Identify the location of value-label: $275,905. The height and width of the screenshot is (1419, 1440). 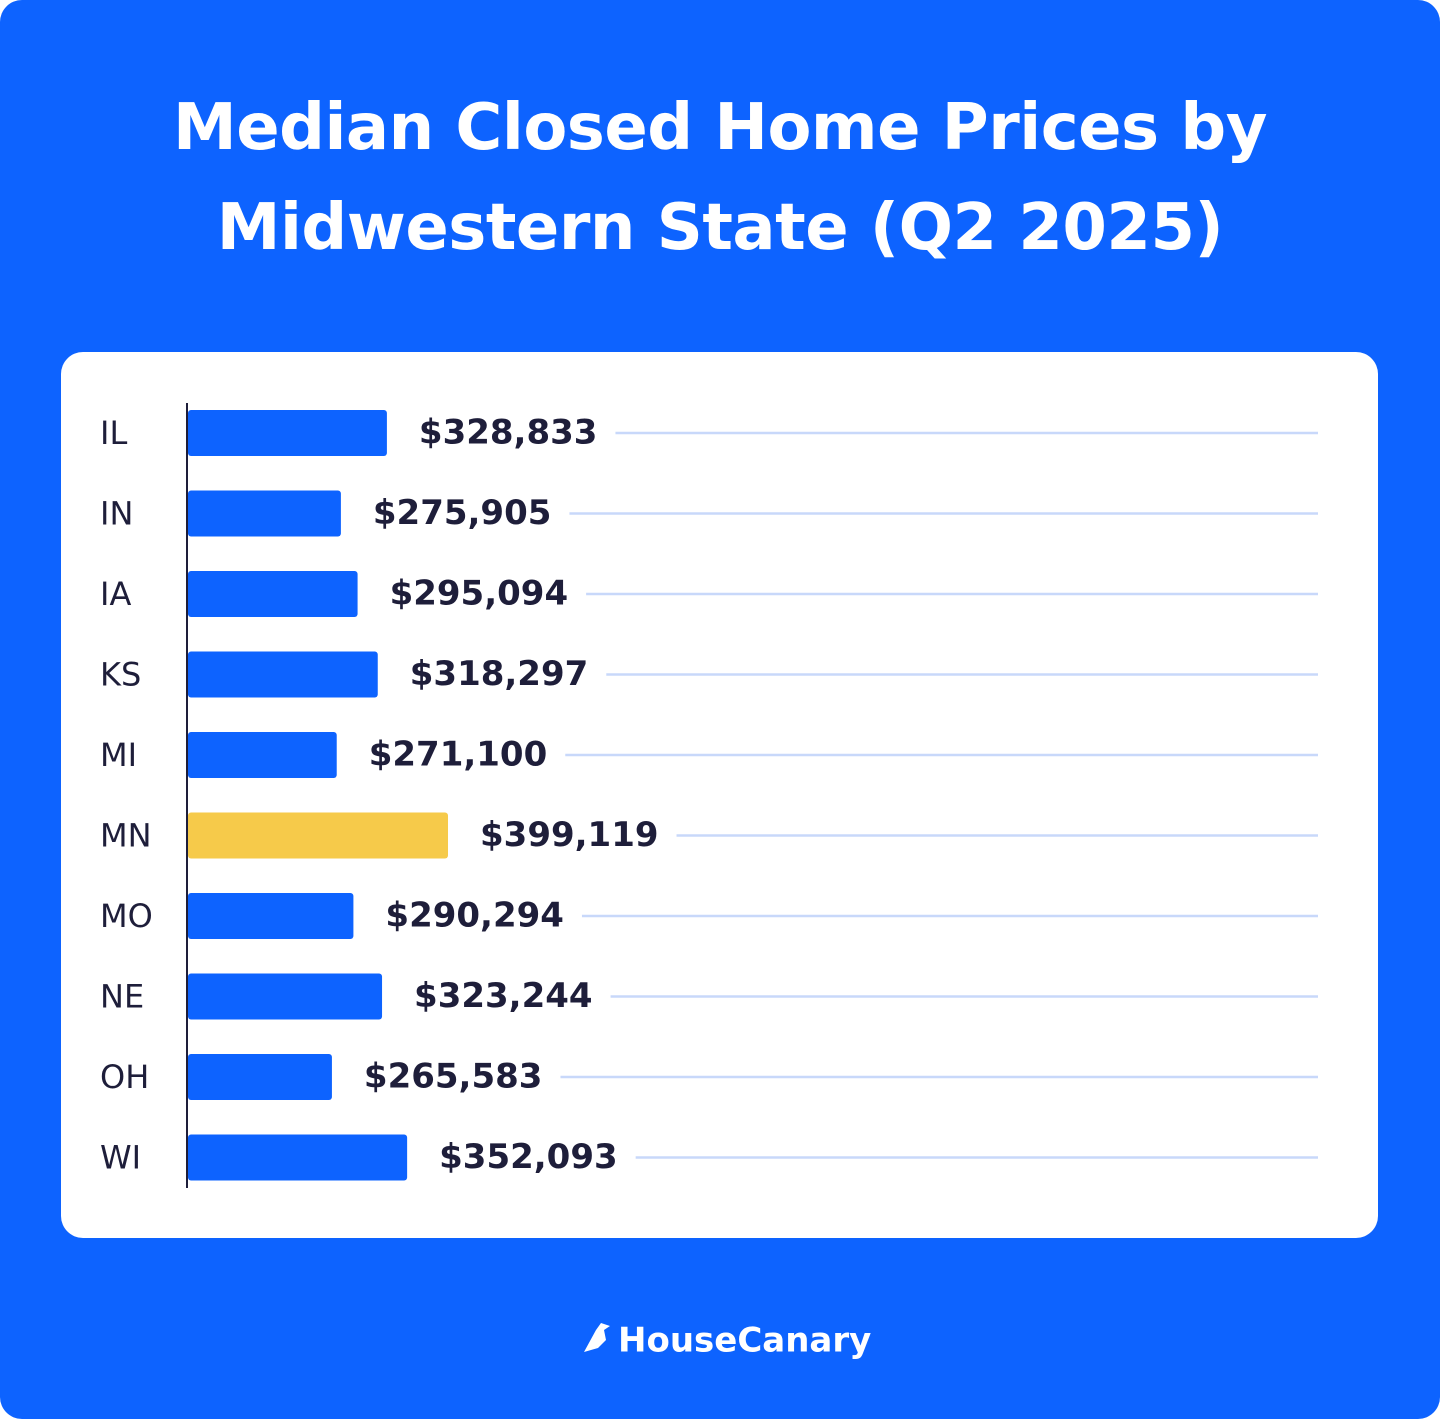
(462, 513).